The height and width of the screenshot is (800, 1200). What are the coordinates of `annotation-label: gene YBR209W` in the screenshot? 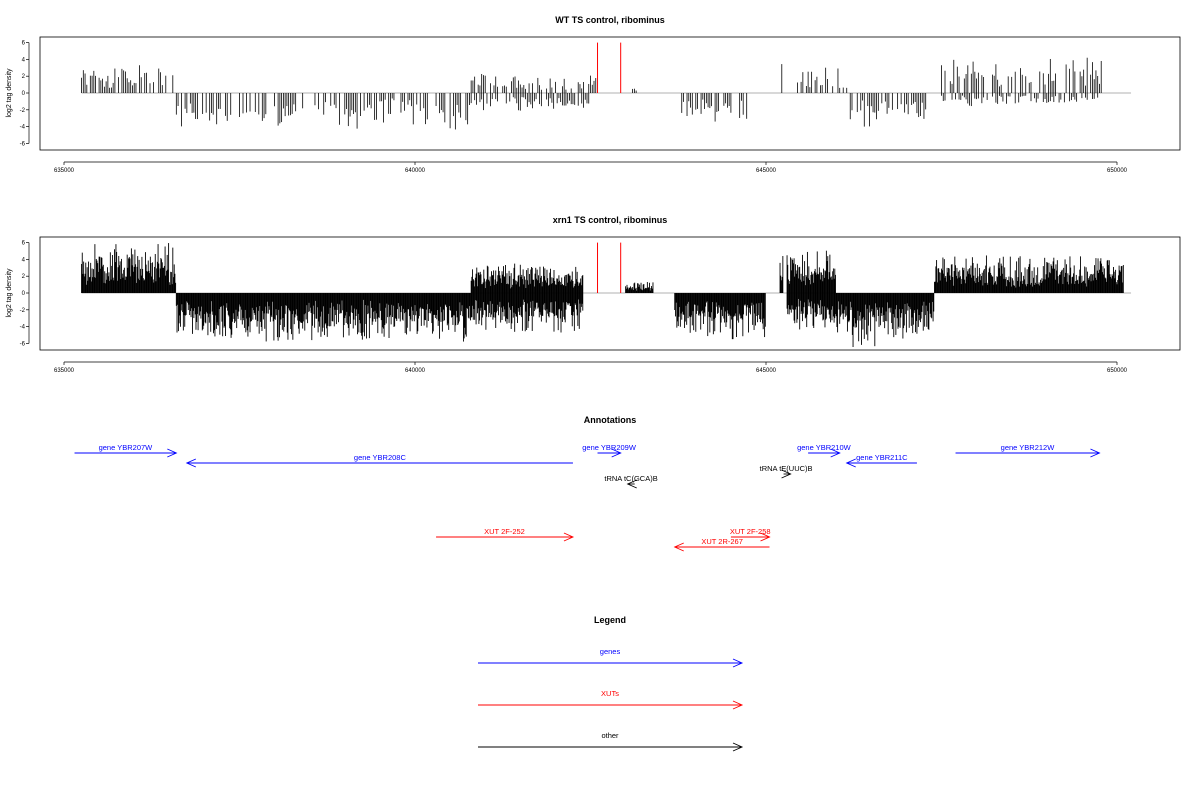 It's located at (609, 447).